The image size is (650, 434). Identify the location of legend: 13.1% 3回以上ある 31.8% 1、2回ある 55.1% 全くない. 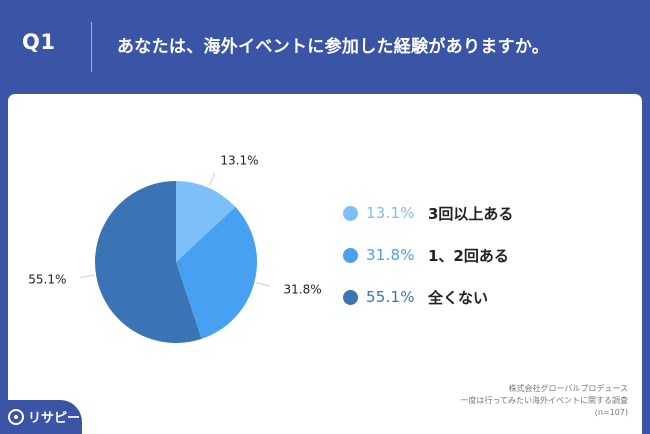
(473, 265).